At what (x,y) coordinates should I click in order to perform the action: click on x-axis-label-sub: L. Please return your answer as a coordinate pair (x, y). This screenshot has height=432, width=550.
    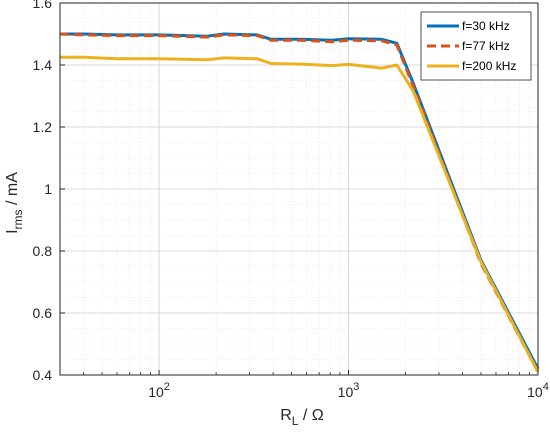
    Looking at the image, I should click on (295, 421).